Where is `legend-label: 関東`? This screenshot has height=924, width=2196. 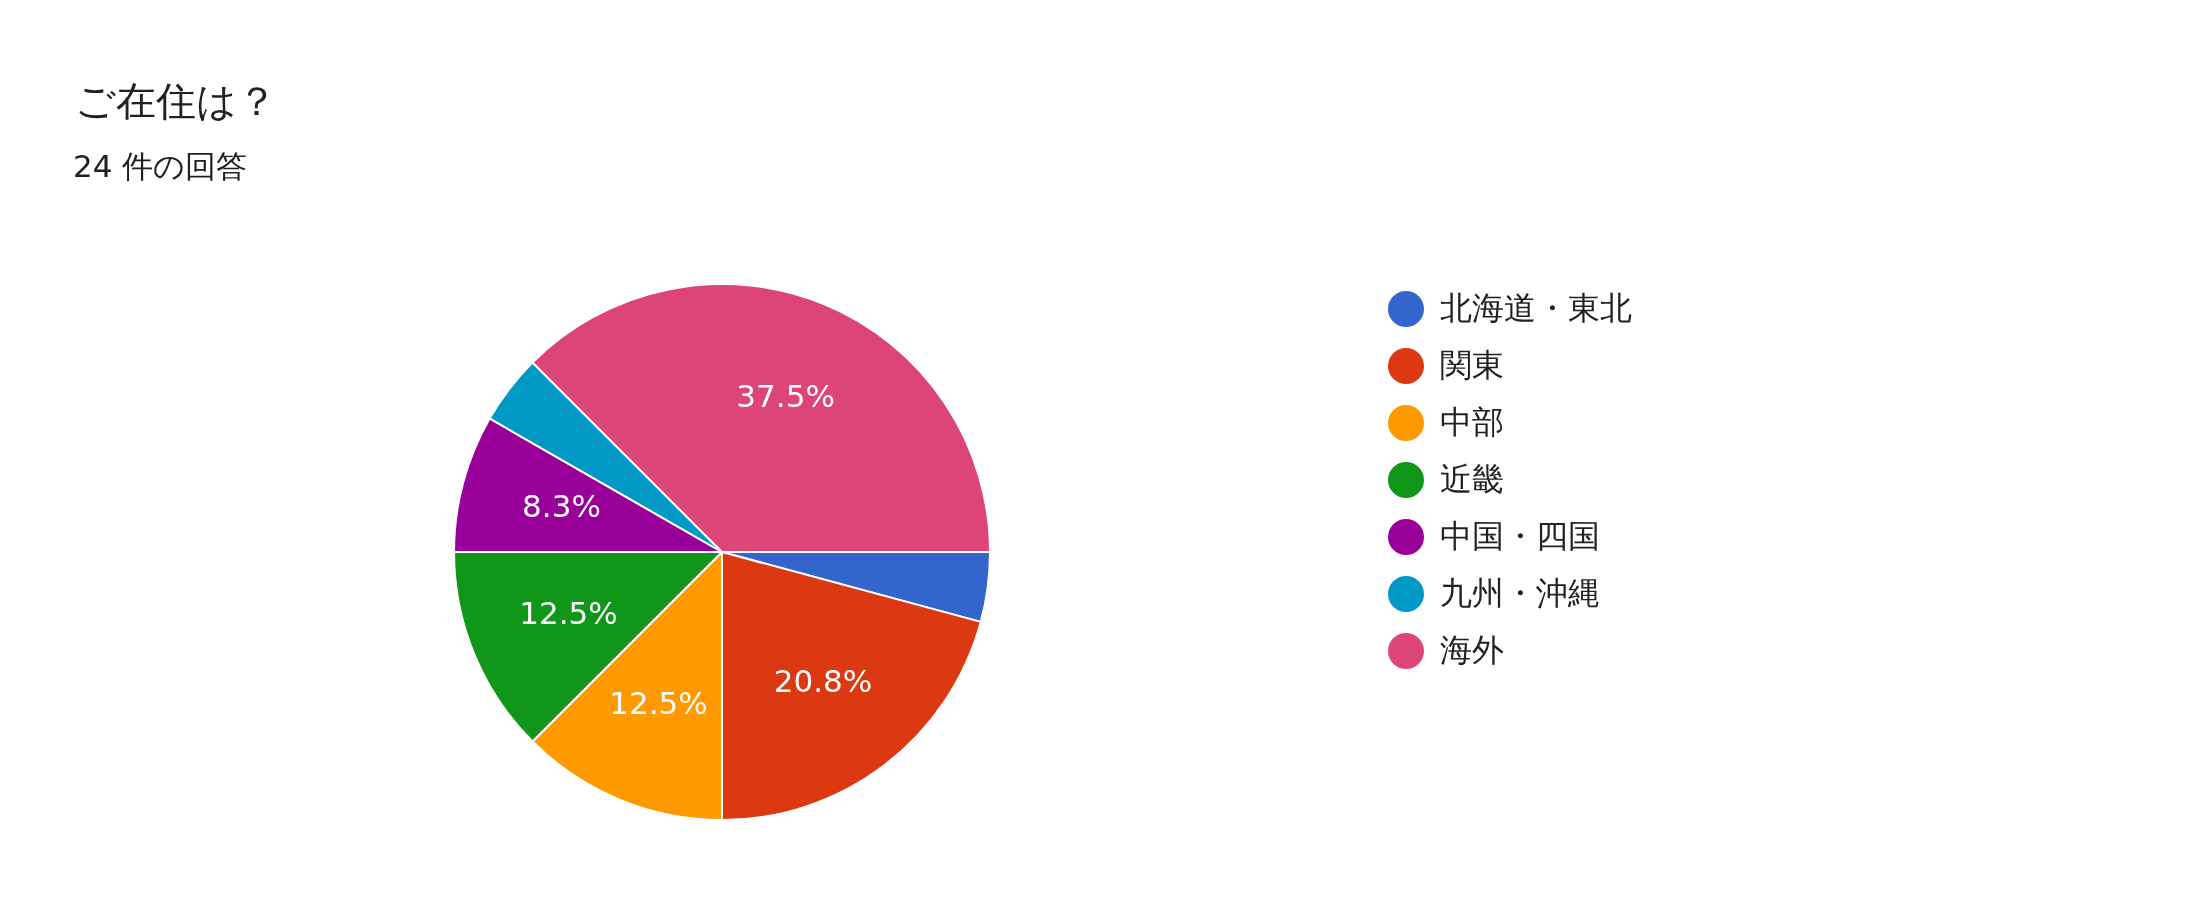
legend-label: 関東 is located at coordinates (1472, 365).